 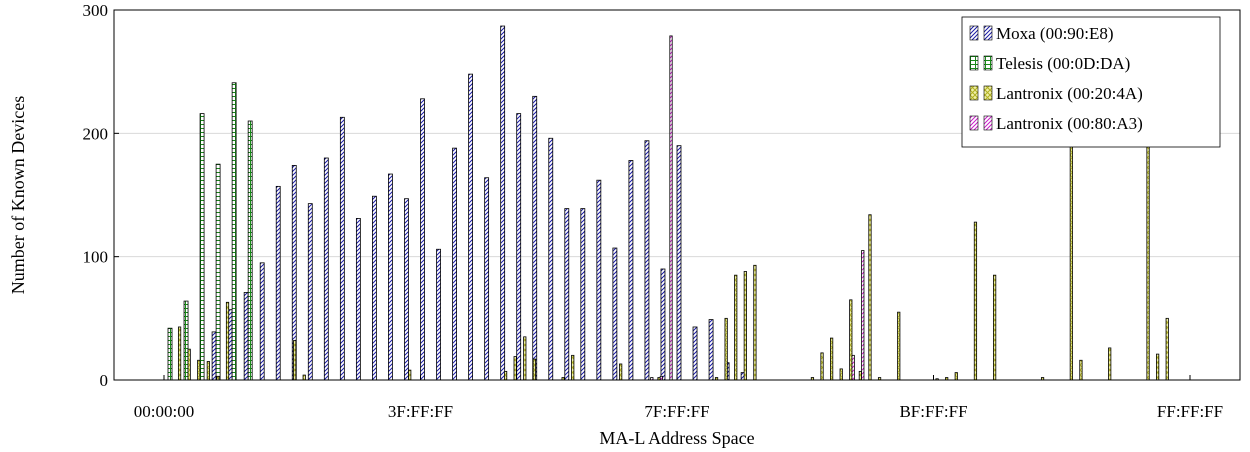 What do you see at coordinates (104, 380) in the screenshot?
I see `y-tick-label: 0` at bounding box center [104, 380].